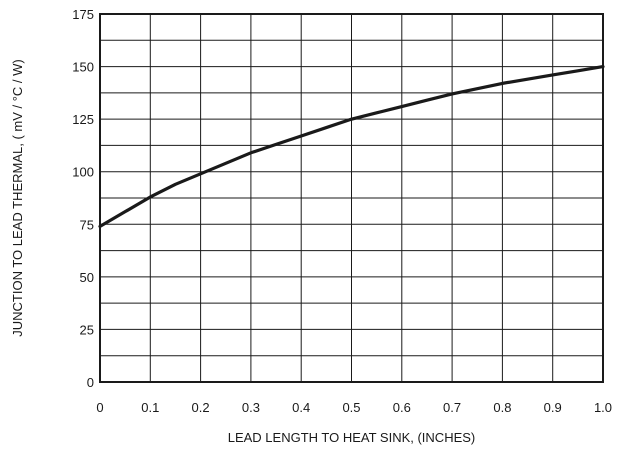  I want to click on y-tick-label: 50, so click(87, 277).